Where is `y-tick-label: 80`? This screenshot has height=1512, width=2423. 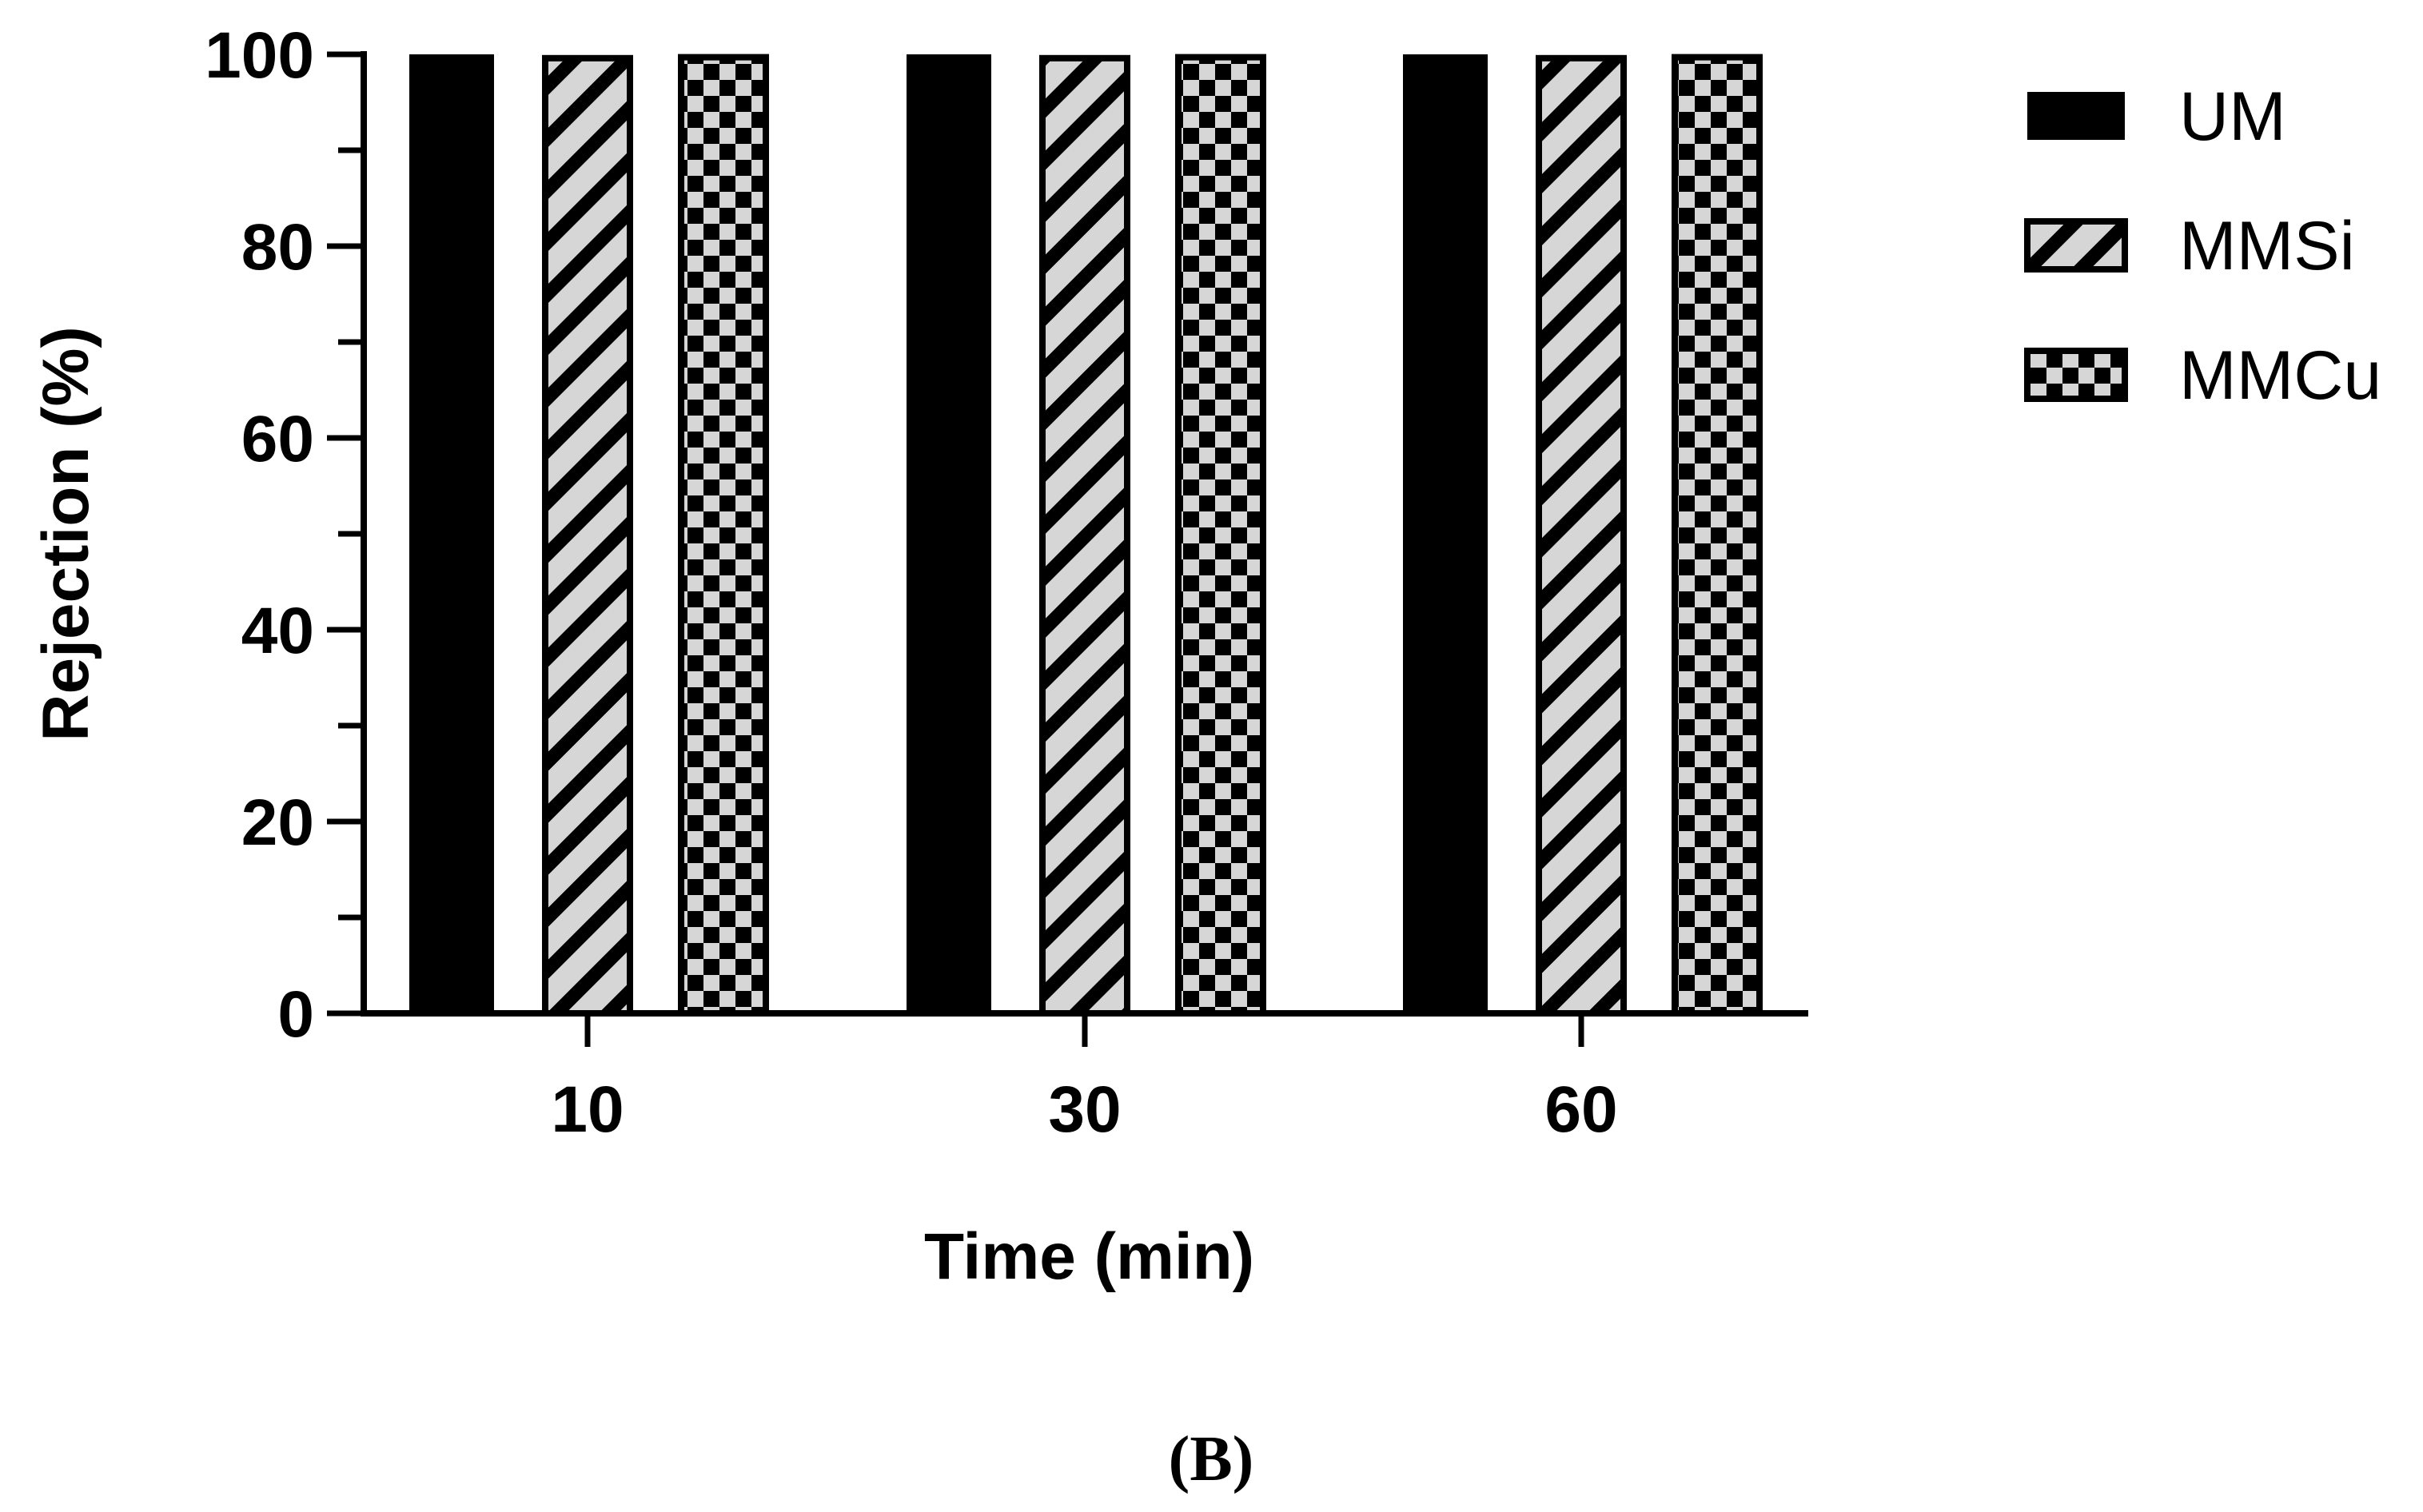
y-tick-label: 80 is located at coordinates (278, 247).